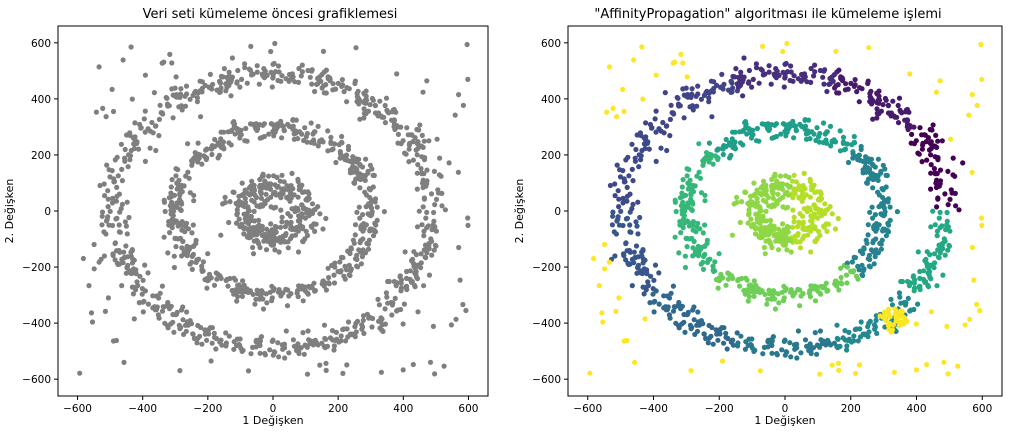 Image resolution: width=1012 pixels, height=432 pixels. Describe the element at coordinates (851, 409) in the screenshot. I see `x-tick-label: 200` at that location.